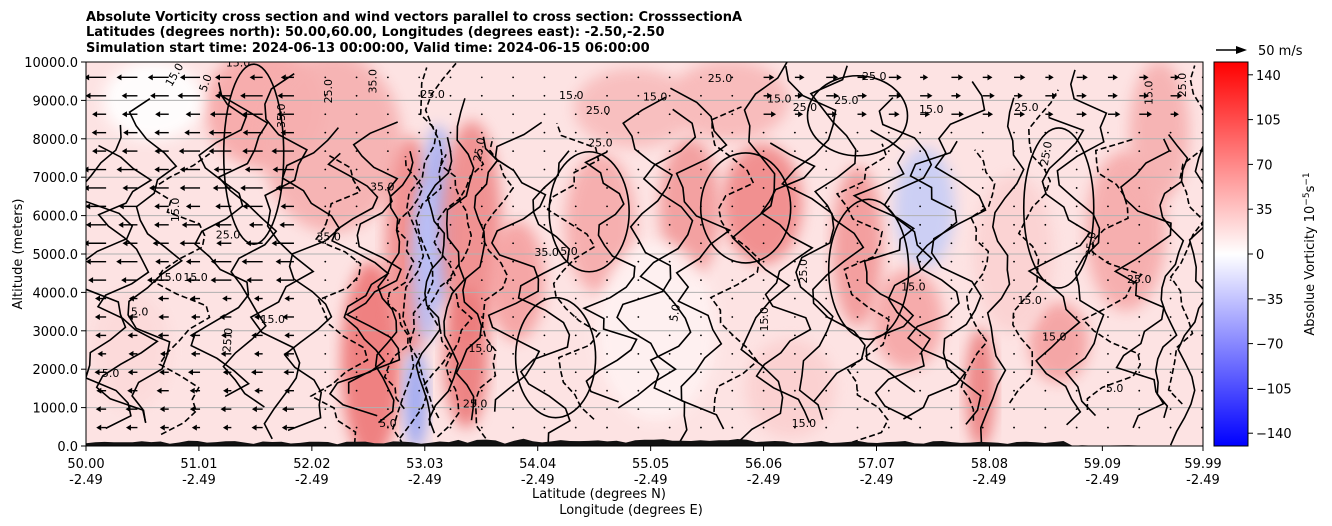 The width and height of the screenshot is (1332, 526). What do you see at coordinates (1259, 51) in the screenshot?
I see `quiver-key: 50 m/s` at bounding box center [1259, 51].